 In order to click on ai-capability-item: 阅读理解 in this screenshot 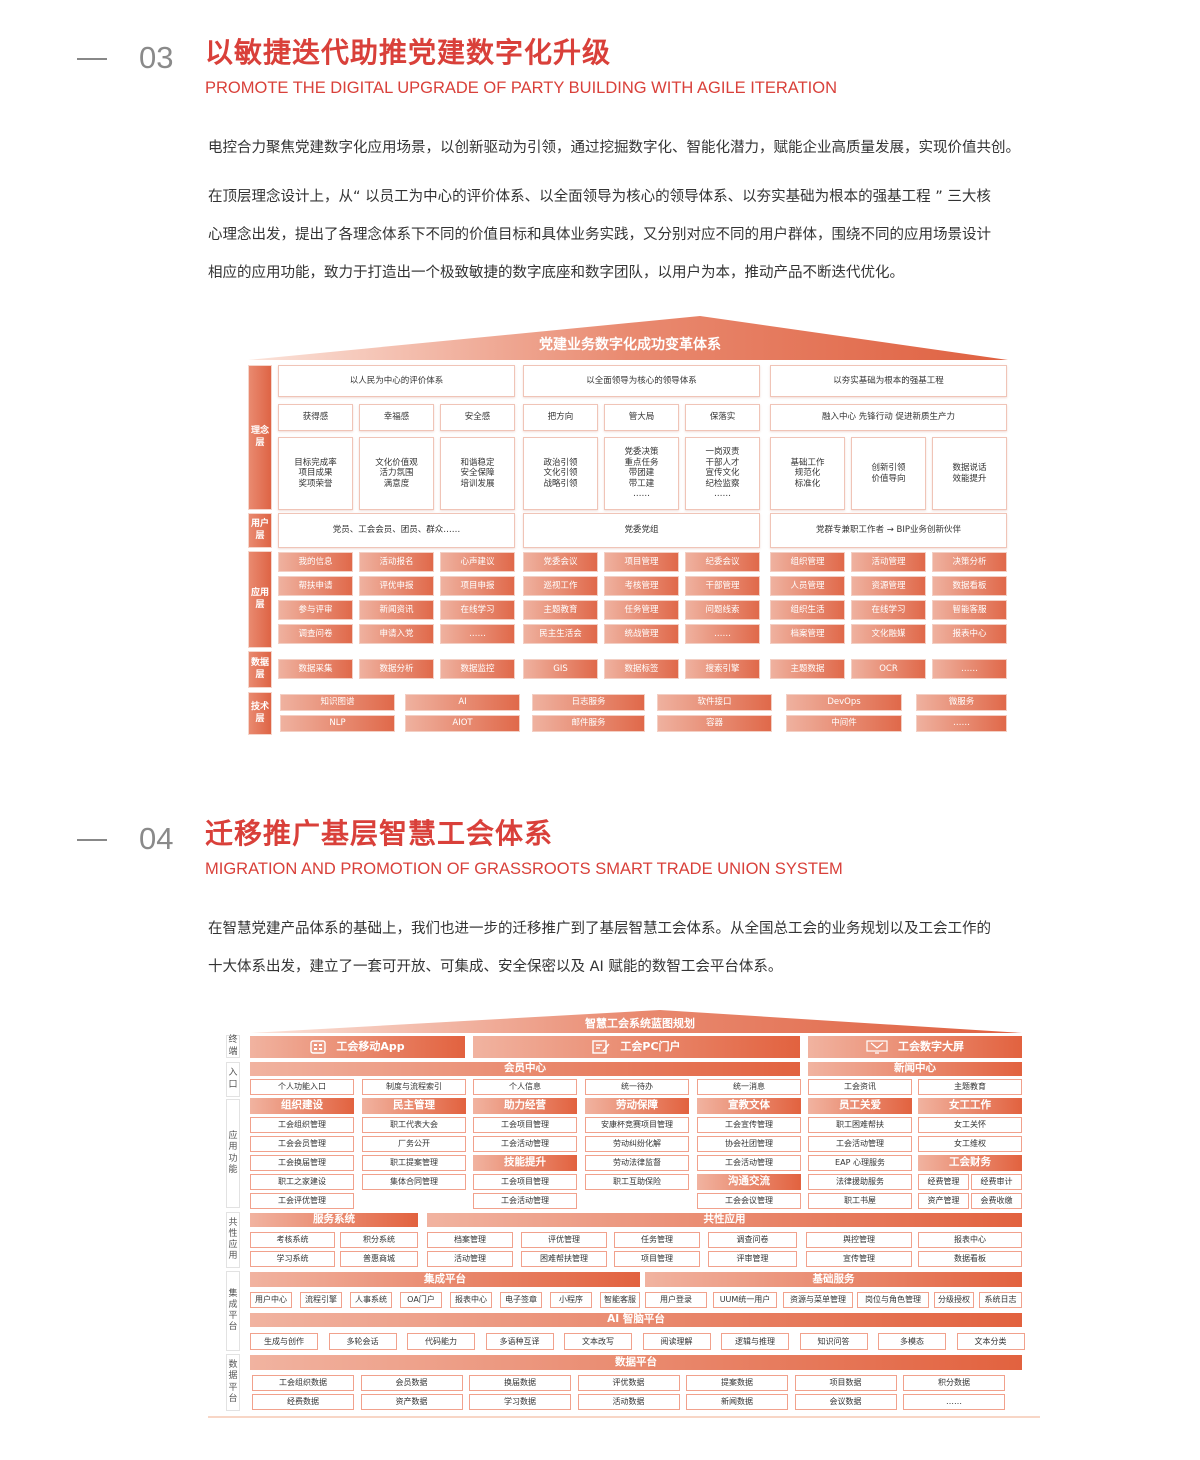, I will do `click(676, 1341)`.